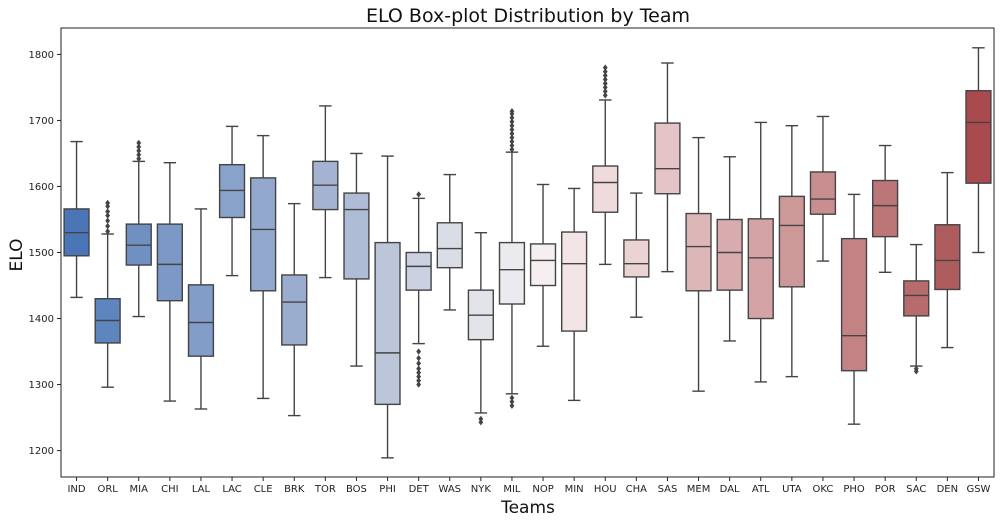 Image resolution: width=1000 pixels, height=523 pixels. Describe the element at coordinates (449, 489) in the screenshot. I see `x-tick-label: WAS` at that location.